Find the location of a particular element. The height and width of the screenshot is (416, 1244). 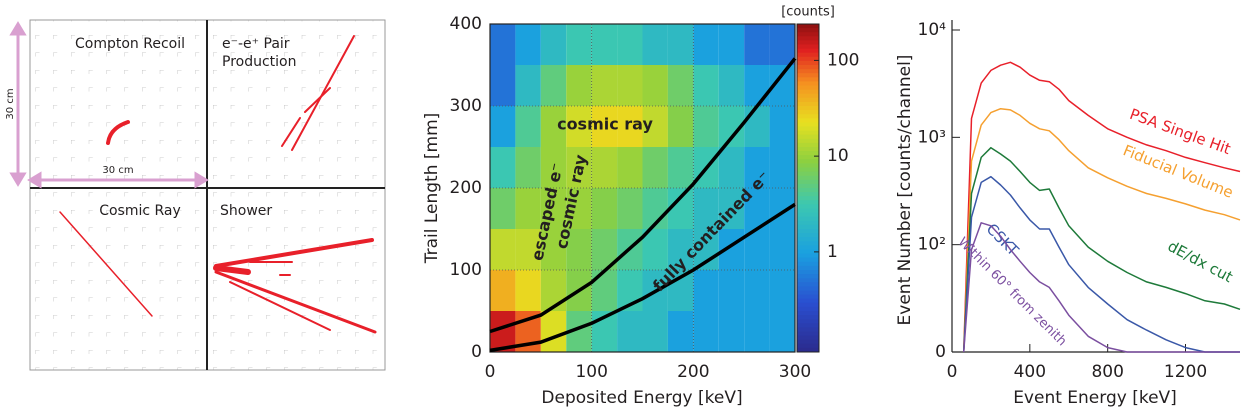

y-tick-label: 10⁴ is located at coordinates (932, 30).